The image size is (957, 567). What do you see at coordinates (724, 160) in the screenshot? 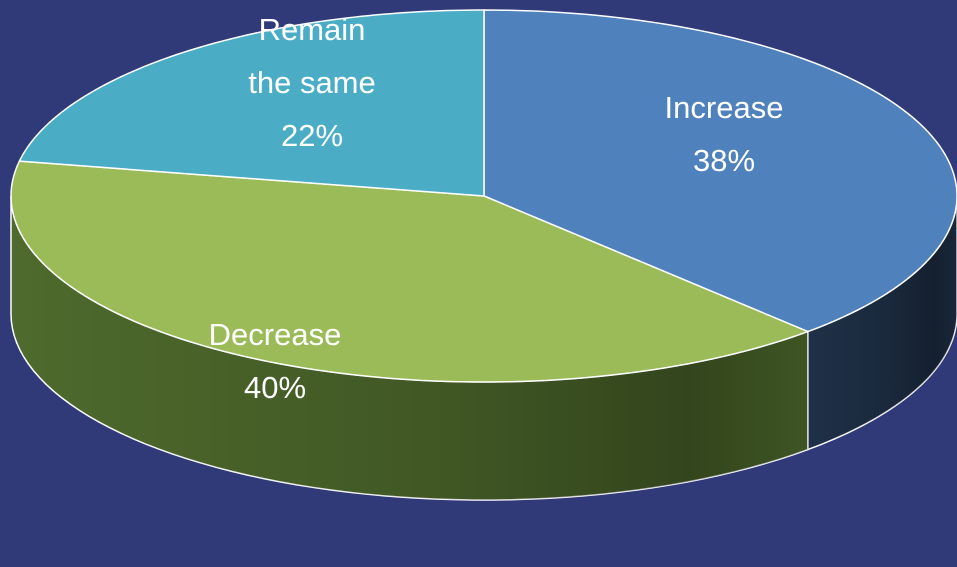
I see `slice-value-label: 38%` at bounding box center [724, 160].